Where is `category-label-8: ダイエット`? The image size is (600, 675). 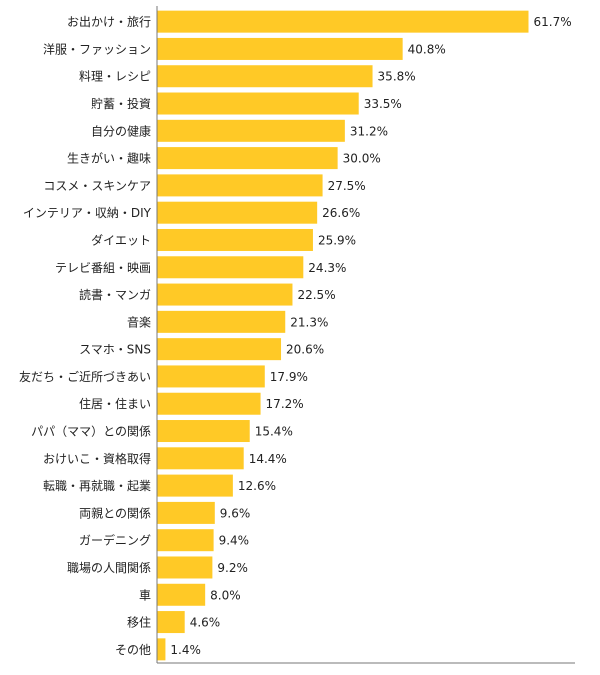 category-label-8: ダイエット is located at coordinates (121, 239).